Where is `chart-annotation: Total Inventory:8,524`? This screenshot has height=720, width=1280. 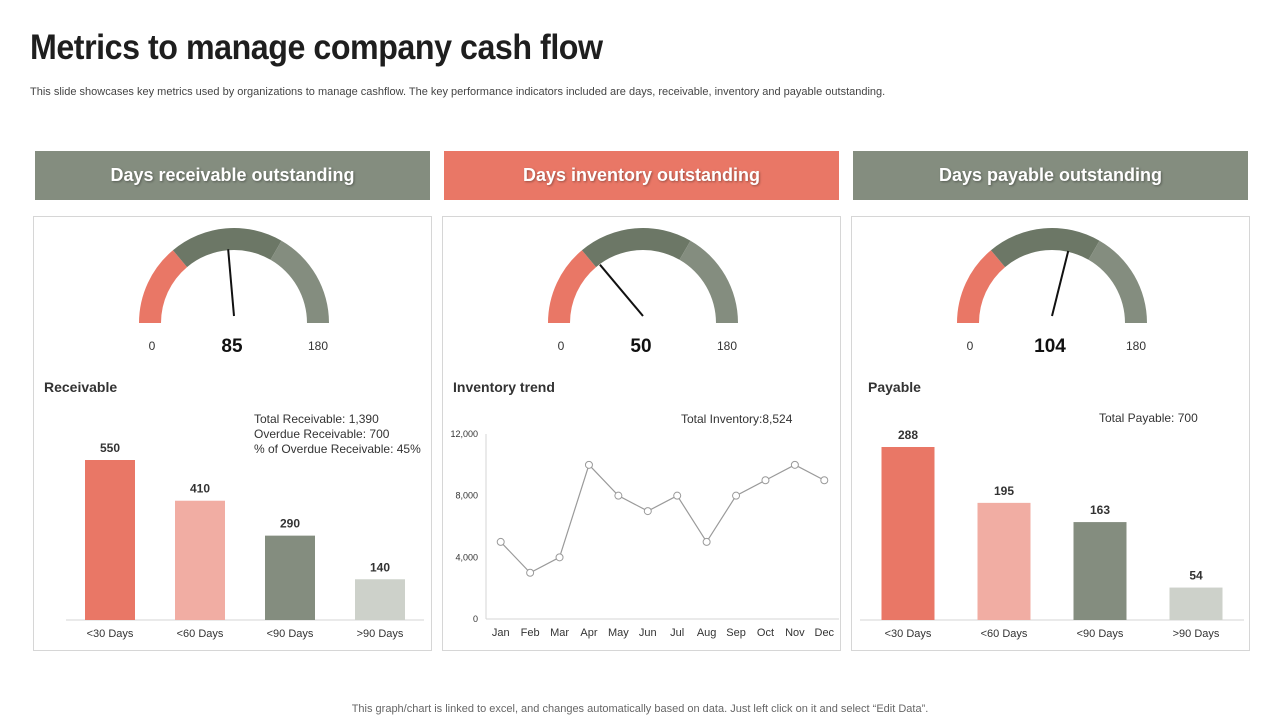 chart-annotation: Total Inventory:8,524 is located at coordinates (737, 419).